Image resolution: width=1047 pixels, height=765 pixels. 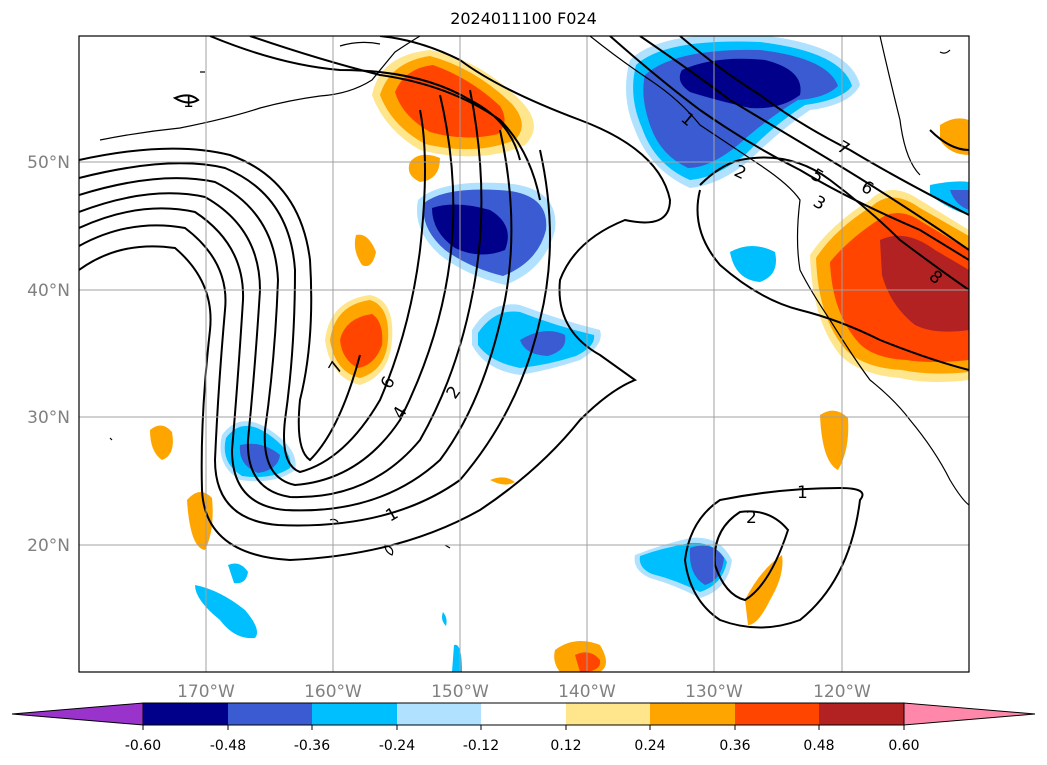 What do you see at coordinates (843, 148) in the screenshot?
I see `contour-label: 7` at bounding box center [843, 148].